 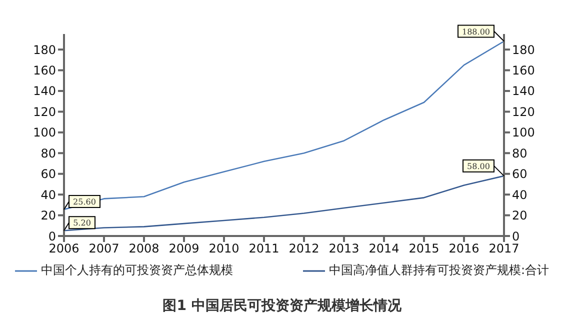 What do you see at coordinates (224, 249) in the screenshot?
I see `x-tick-label: 2010` at bounding box center [224, 249].